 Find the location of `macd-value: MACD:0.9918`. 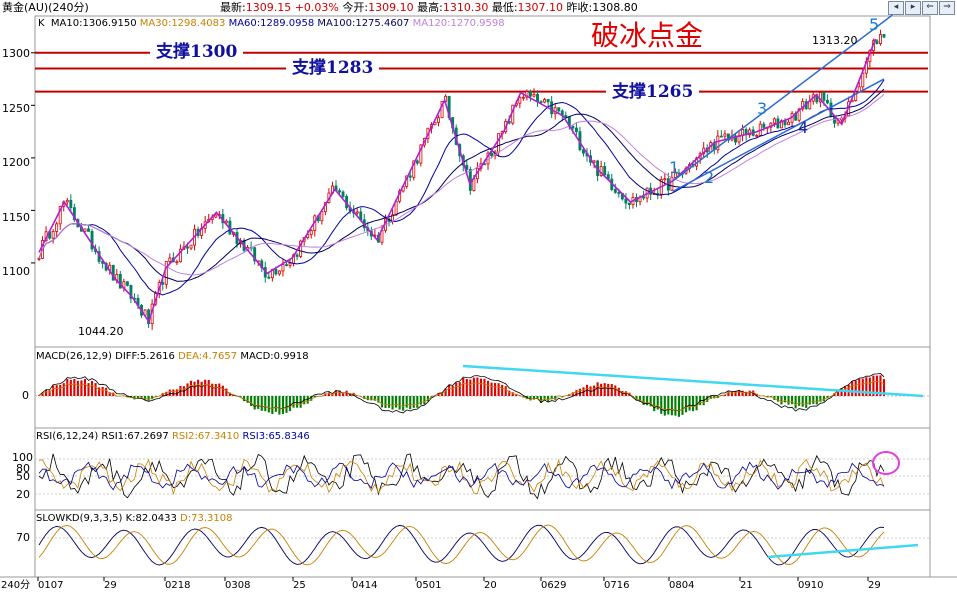

macd-value: MACD:0.9918 is located at coordinates (274, 356).